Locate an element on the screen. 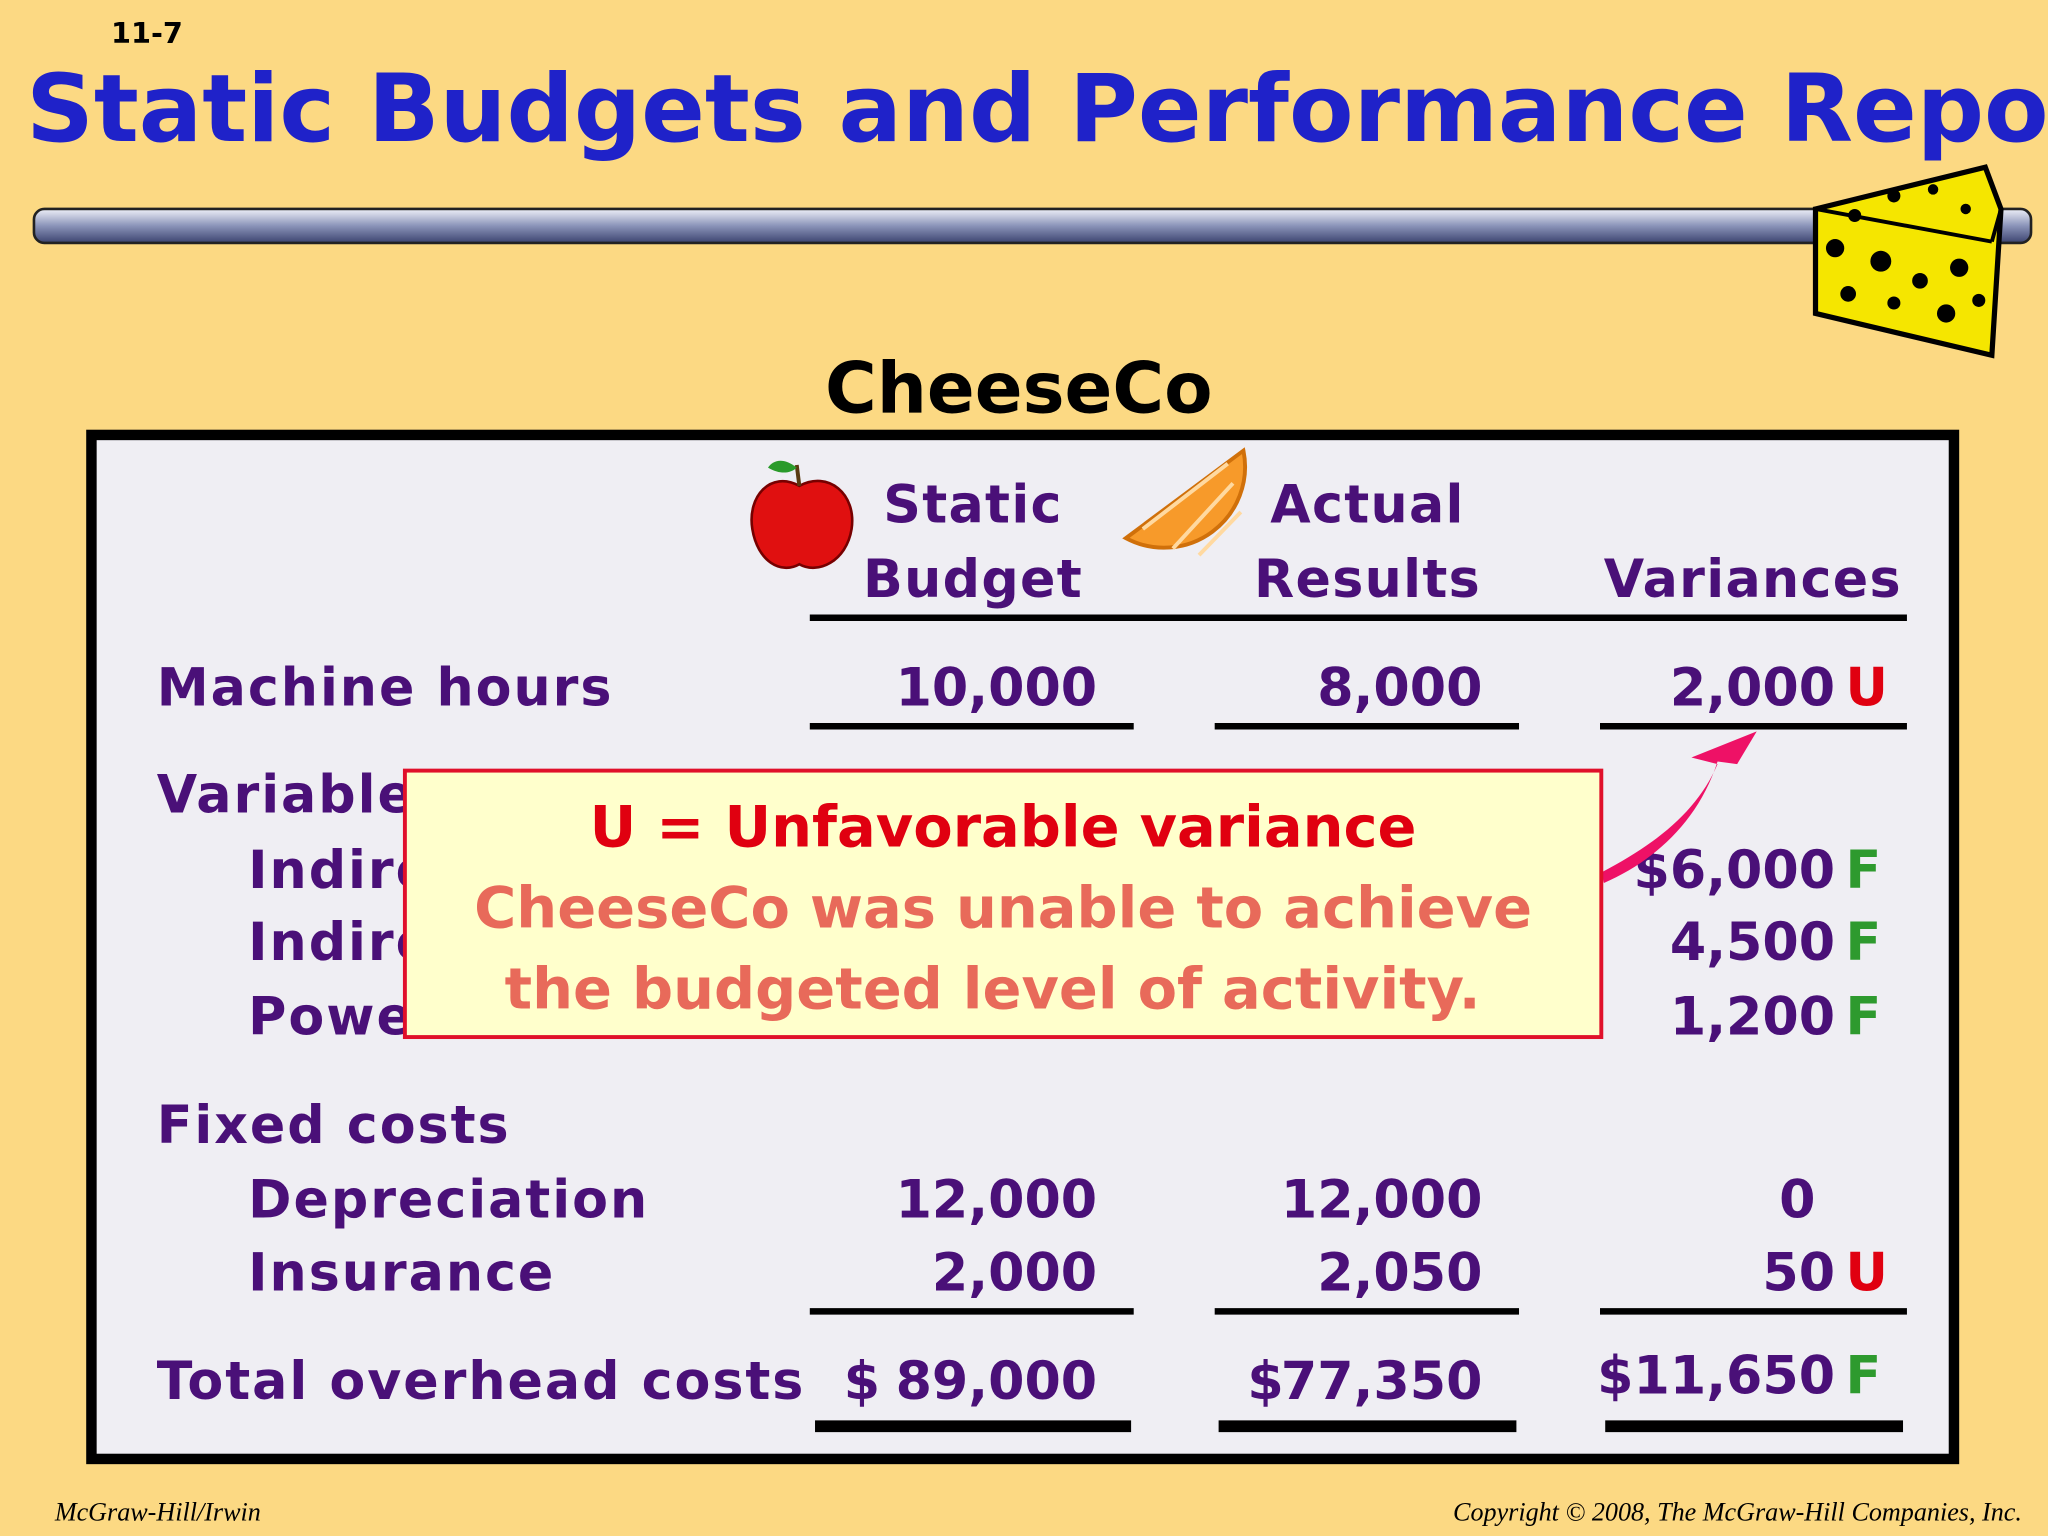 This screenshot has width=2048, height=1536. callout-line: the budgeted level of activity. is located at coordinates (993, 988).